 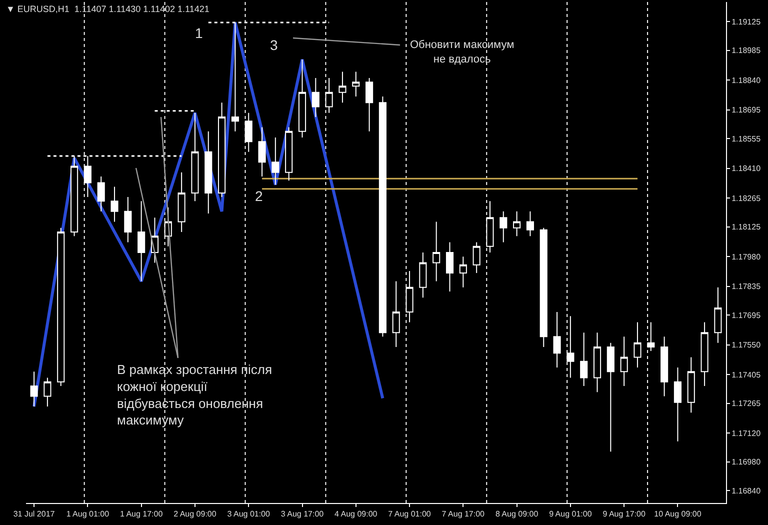 I want to click on annotation: ▼ EURUSD,H1 1.11407 1.11430 1.11402 1.11421, so click(x=108, y=9).